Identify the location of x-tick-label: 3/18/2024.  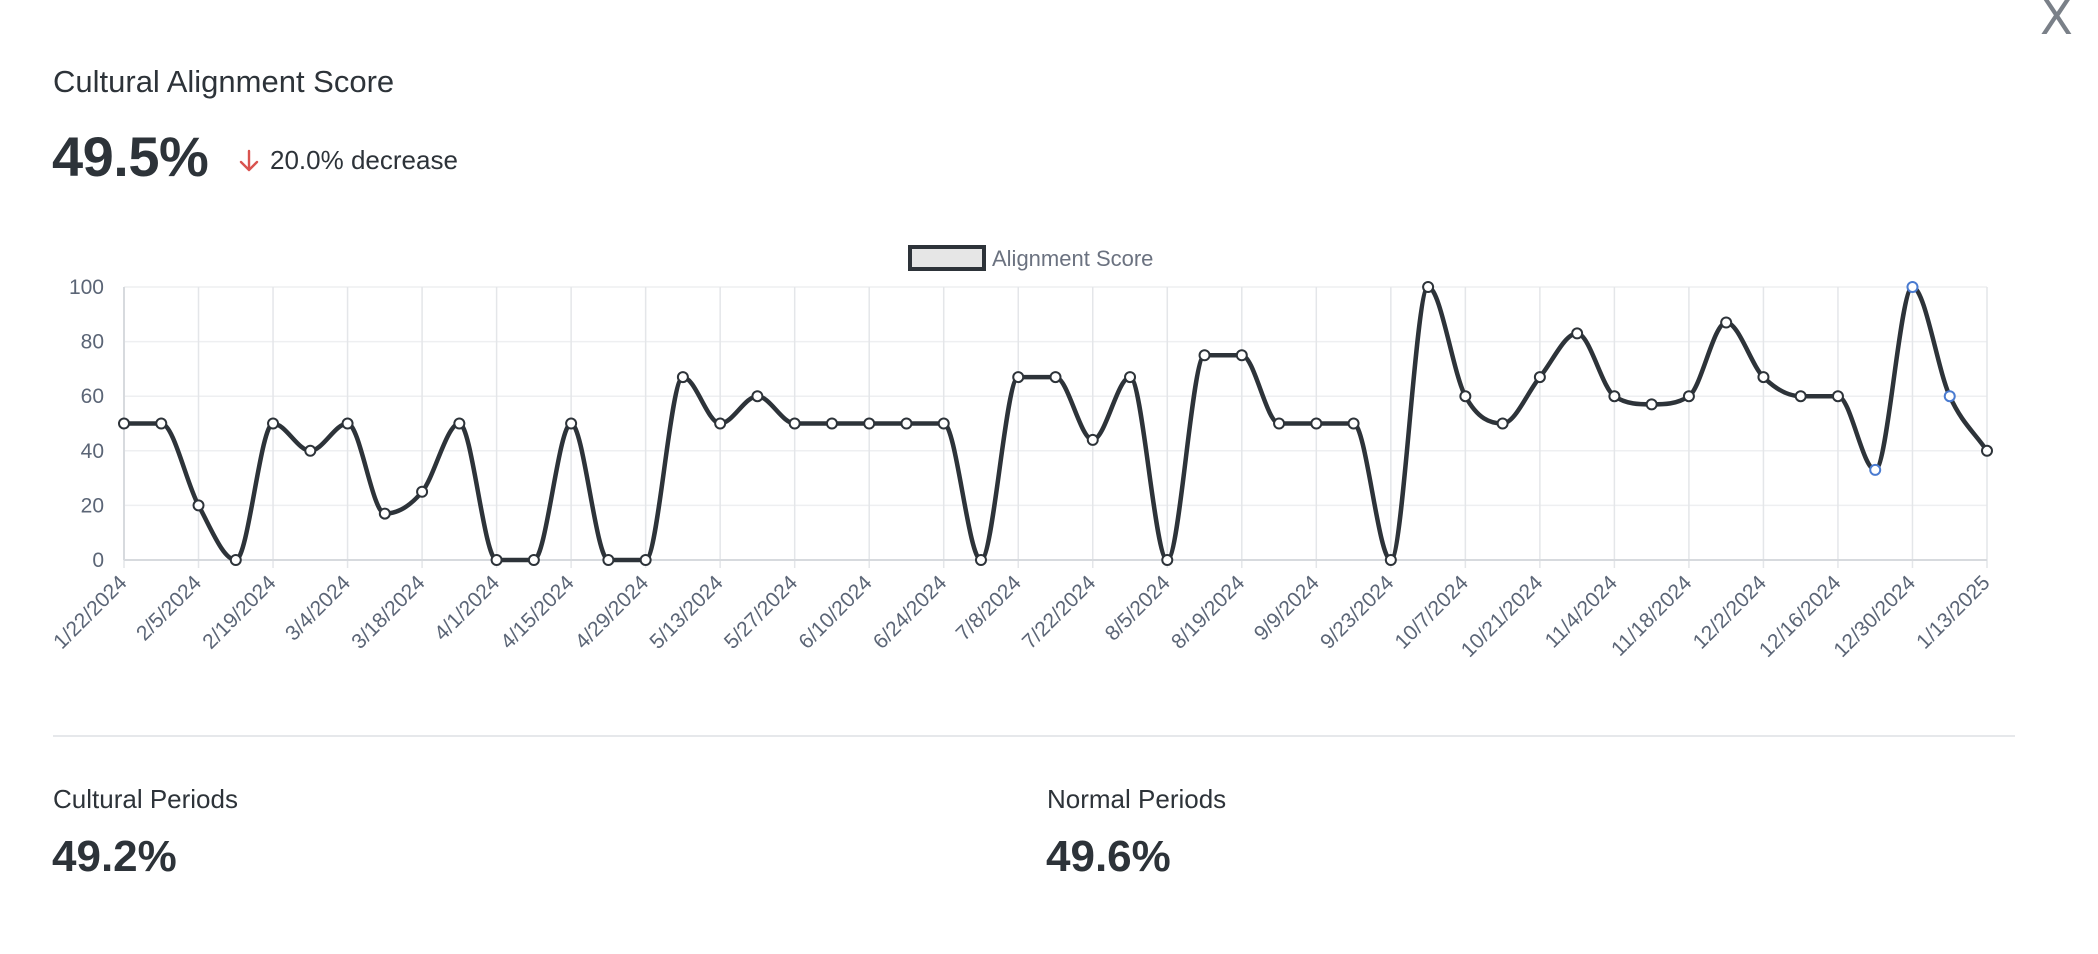
(388, 612).